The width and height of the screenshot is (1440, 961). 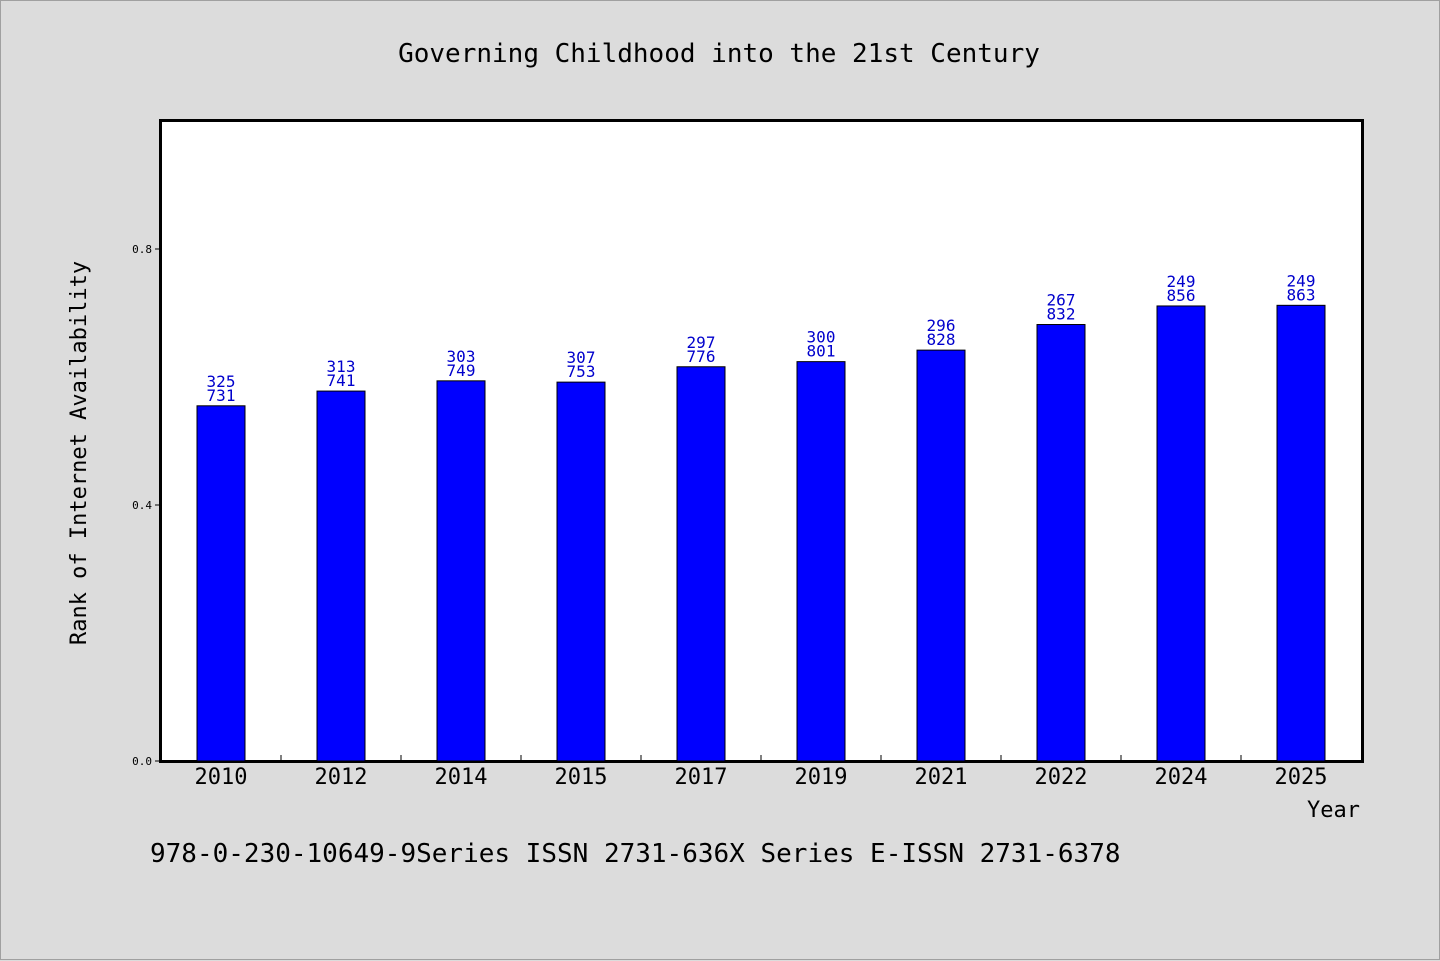 I want to click on data-label-top-2012: 313, so click(x=341, y=366).